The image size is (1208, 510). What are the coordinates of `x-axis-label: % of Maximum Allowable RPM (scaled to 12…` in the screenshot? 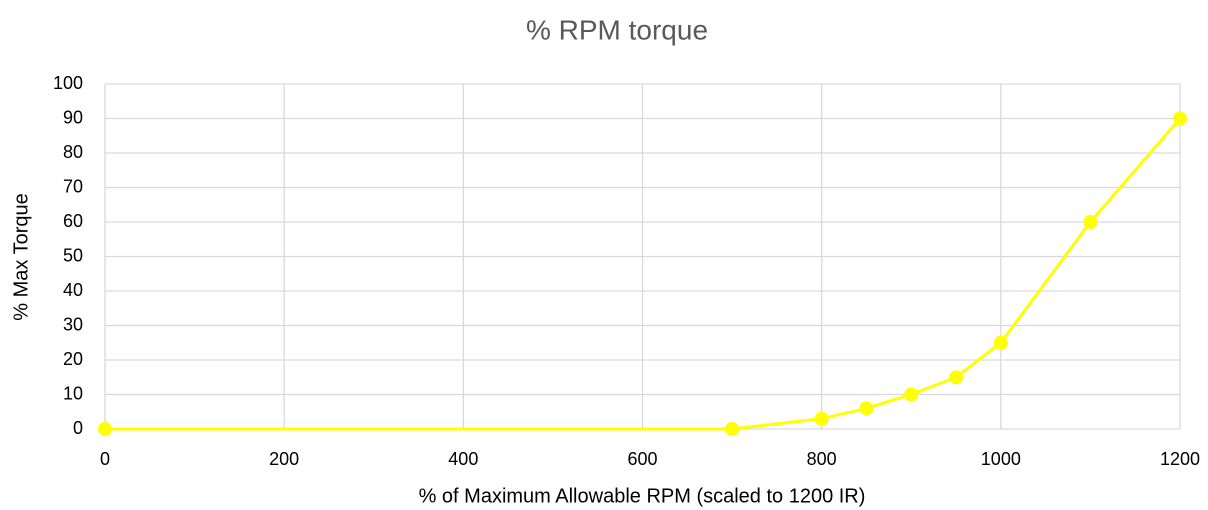 It's located at (642, 496).